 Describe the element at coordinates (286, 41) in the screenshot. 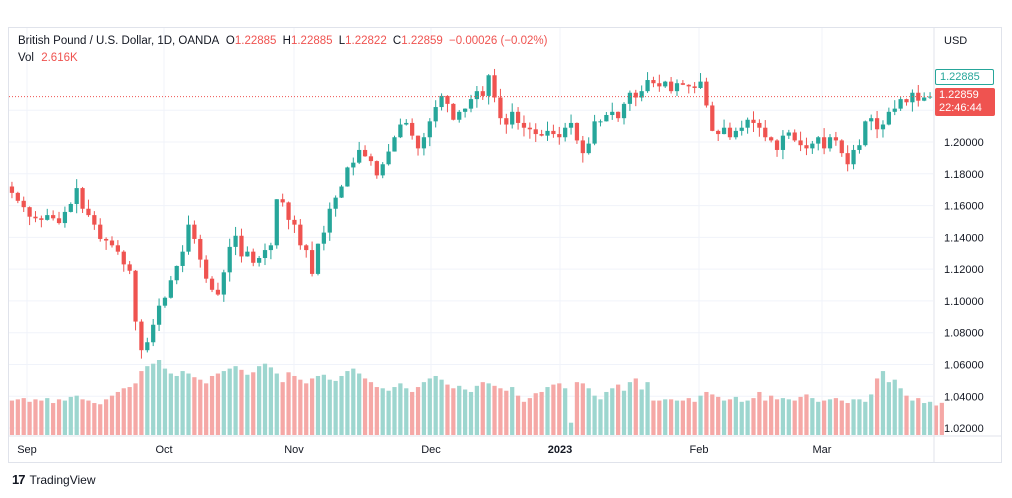

I see `high-label: H` at that location.